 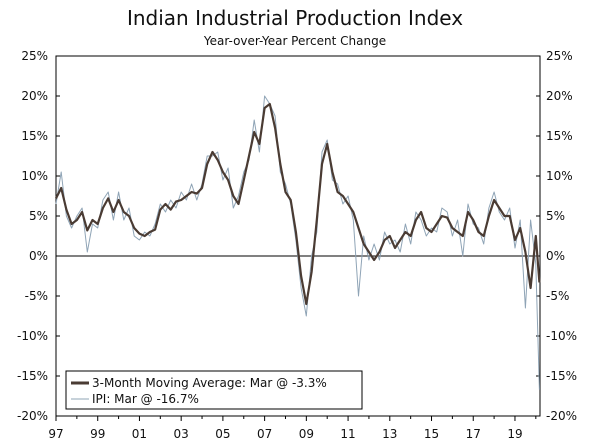 I want to click on right-tick-label: 10%, so click(x=559, y=176).